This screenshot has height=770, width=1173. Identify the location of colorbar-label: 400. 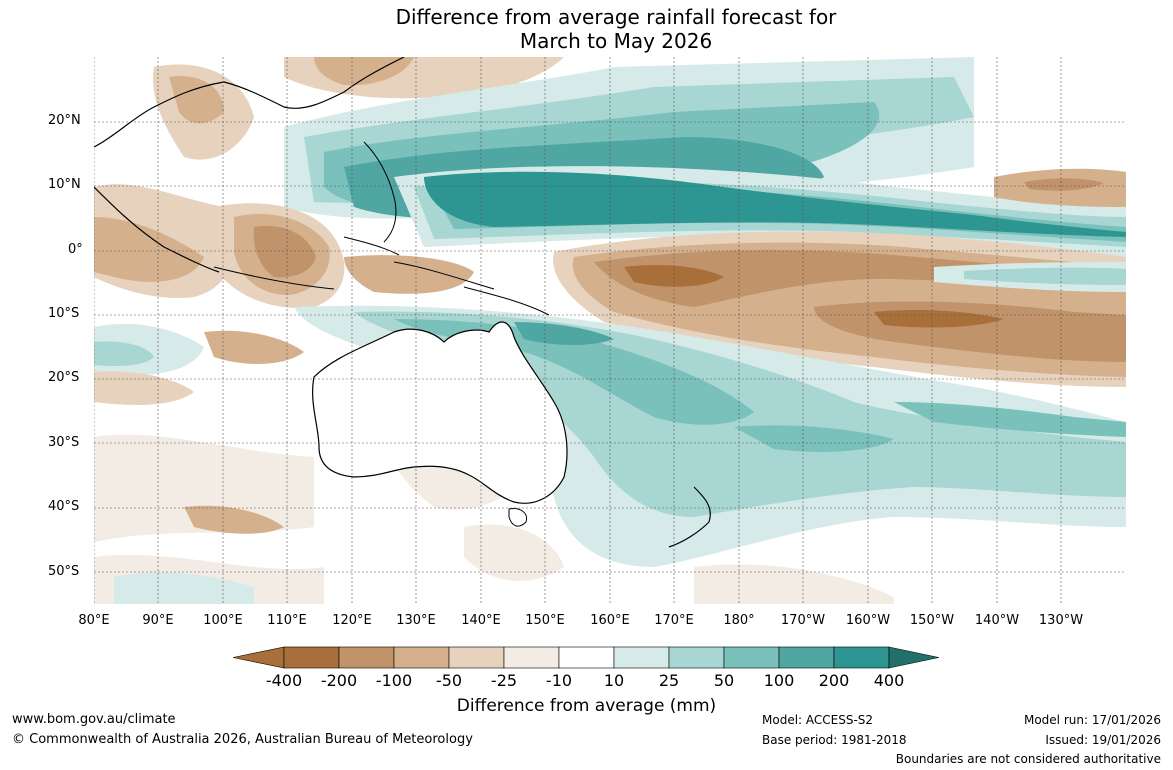
(889, 680).